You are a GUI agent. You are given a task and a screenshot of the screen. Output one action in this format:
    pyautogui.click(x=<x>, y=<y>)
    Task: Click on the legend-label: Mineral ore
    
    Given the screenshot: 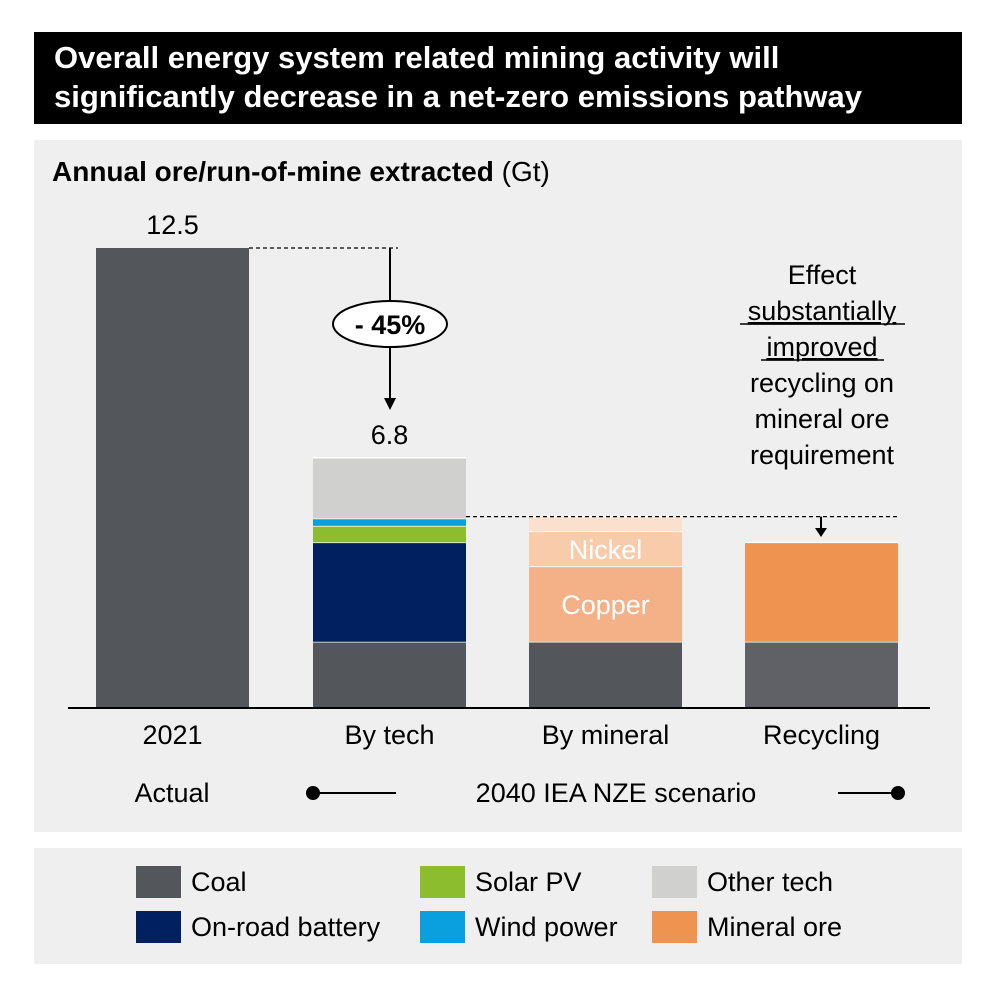 What is the action you would take?
    pyautogui.click(x=775, y=926)
    